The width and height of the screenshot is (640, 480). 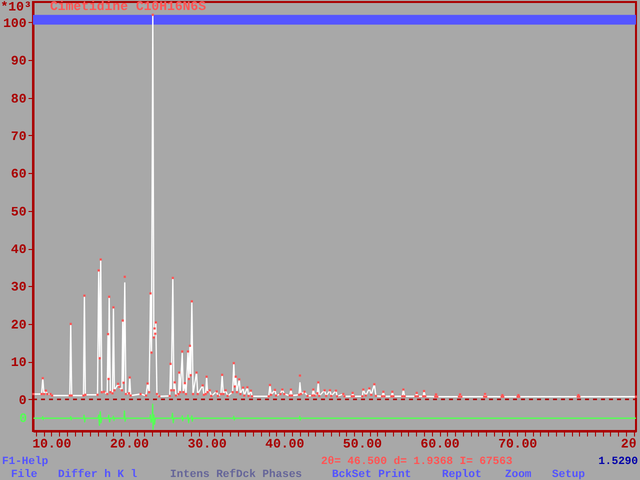 I want to click on text: Intens RefDck Phases, so click(x=236, y=474).